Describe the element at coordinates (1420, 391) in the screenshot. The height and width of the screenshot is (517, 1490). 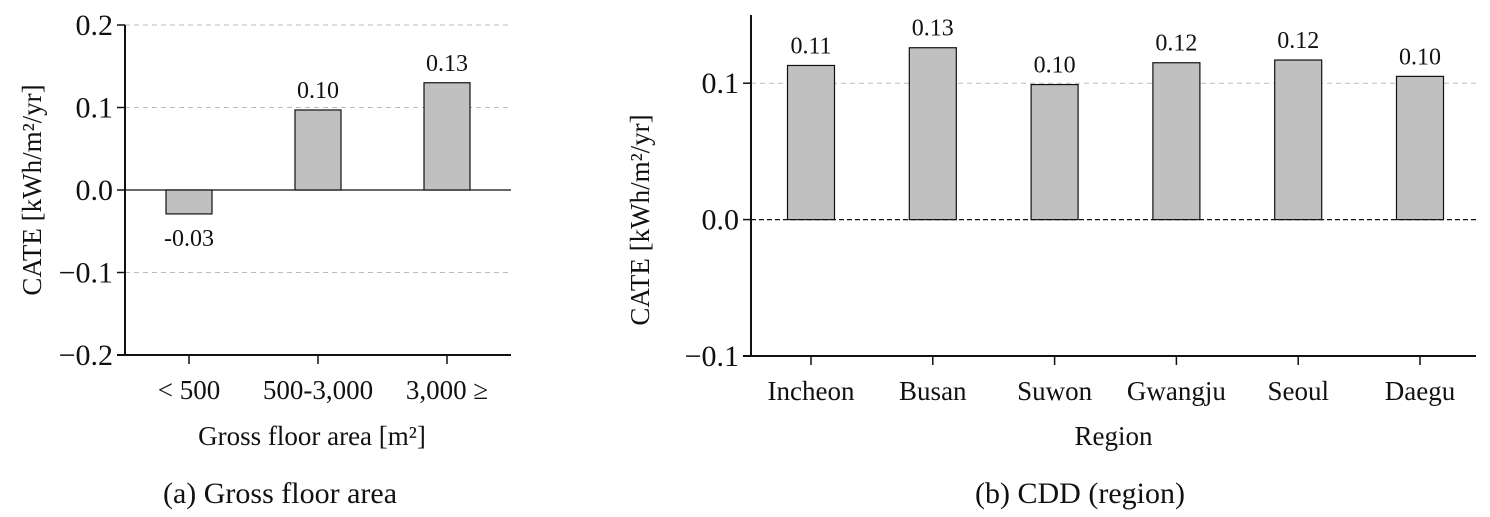
I see `x-tick-label: Daegu` at that location.